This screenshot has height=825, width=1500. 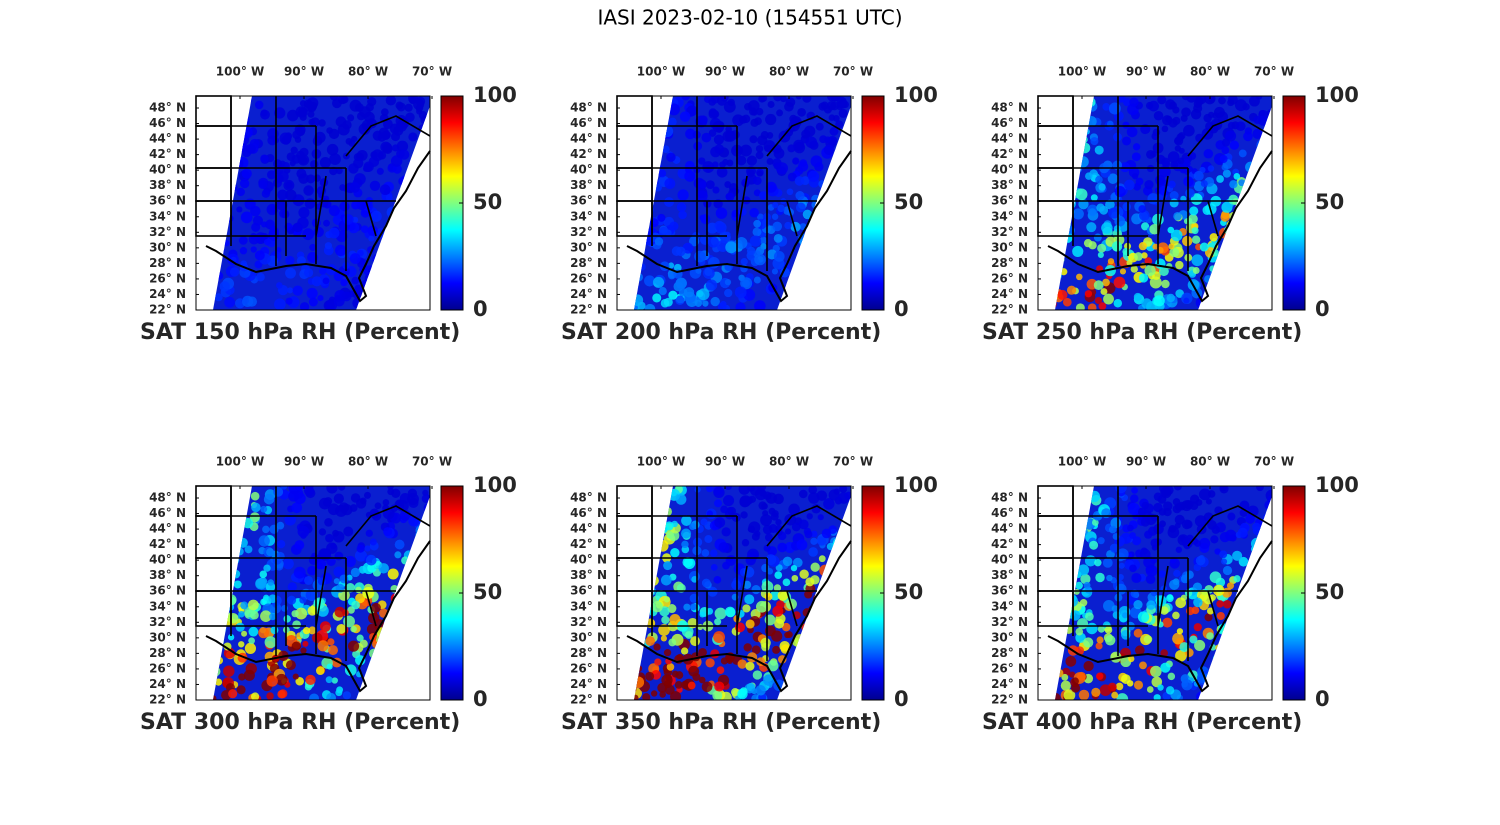 What do you see at coordinates (721, 332) in the screenshot?
I see `panel-title: SAT 200 hPa RH (Percent)` at bounding box center [721, 332].